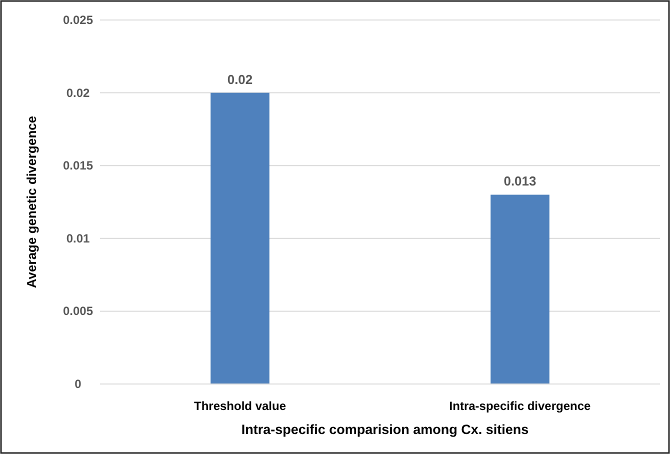  I want to click on y-axis-title: Average genetic divergence, so click(31, 202).